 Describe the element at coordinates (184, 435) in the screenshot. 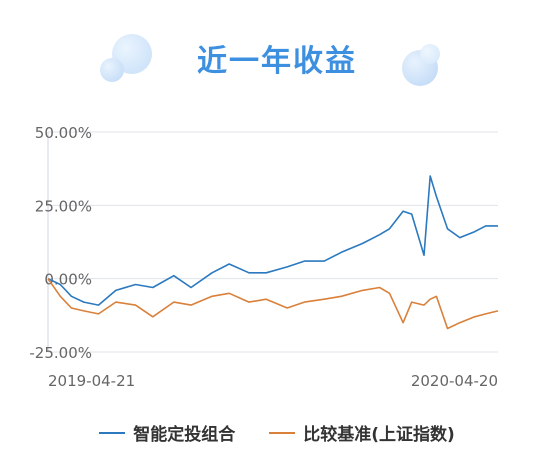

I see `legend-label-portfolio: 智能定投组合` at that location.